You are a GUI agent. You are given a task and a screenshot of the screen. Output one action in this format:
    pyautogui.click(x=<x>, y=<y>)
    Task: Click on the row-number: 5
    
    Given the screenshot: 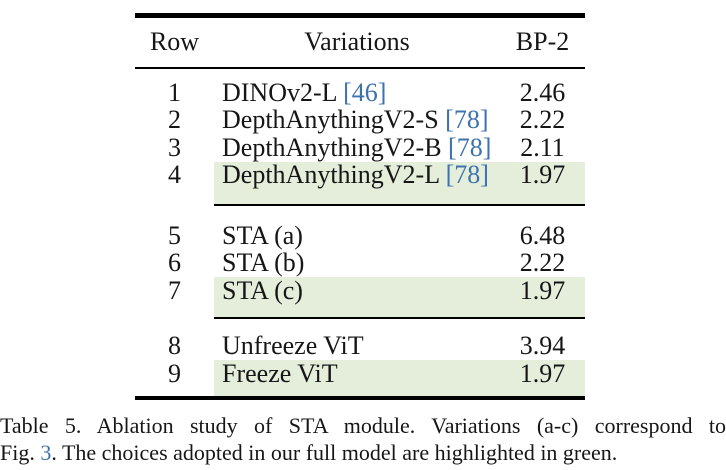 What is the action you would take?
    pyautogui.click(x=174, y=235)
    